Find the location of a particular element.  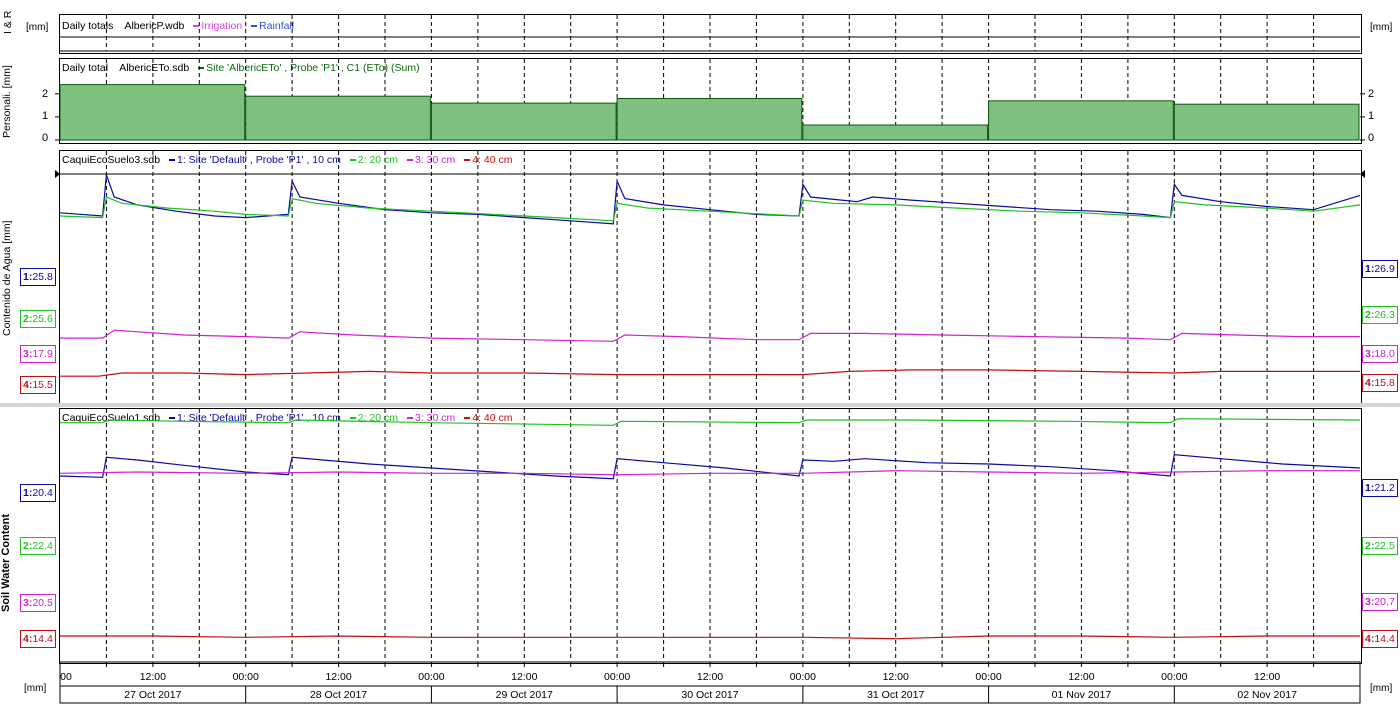

irrigation-unit-right: [mm] is located at coordinates (1381, 27).